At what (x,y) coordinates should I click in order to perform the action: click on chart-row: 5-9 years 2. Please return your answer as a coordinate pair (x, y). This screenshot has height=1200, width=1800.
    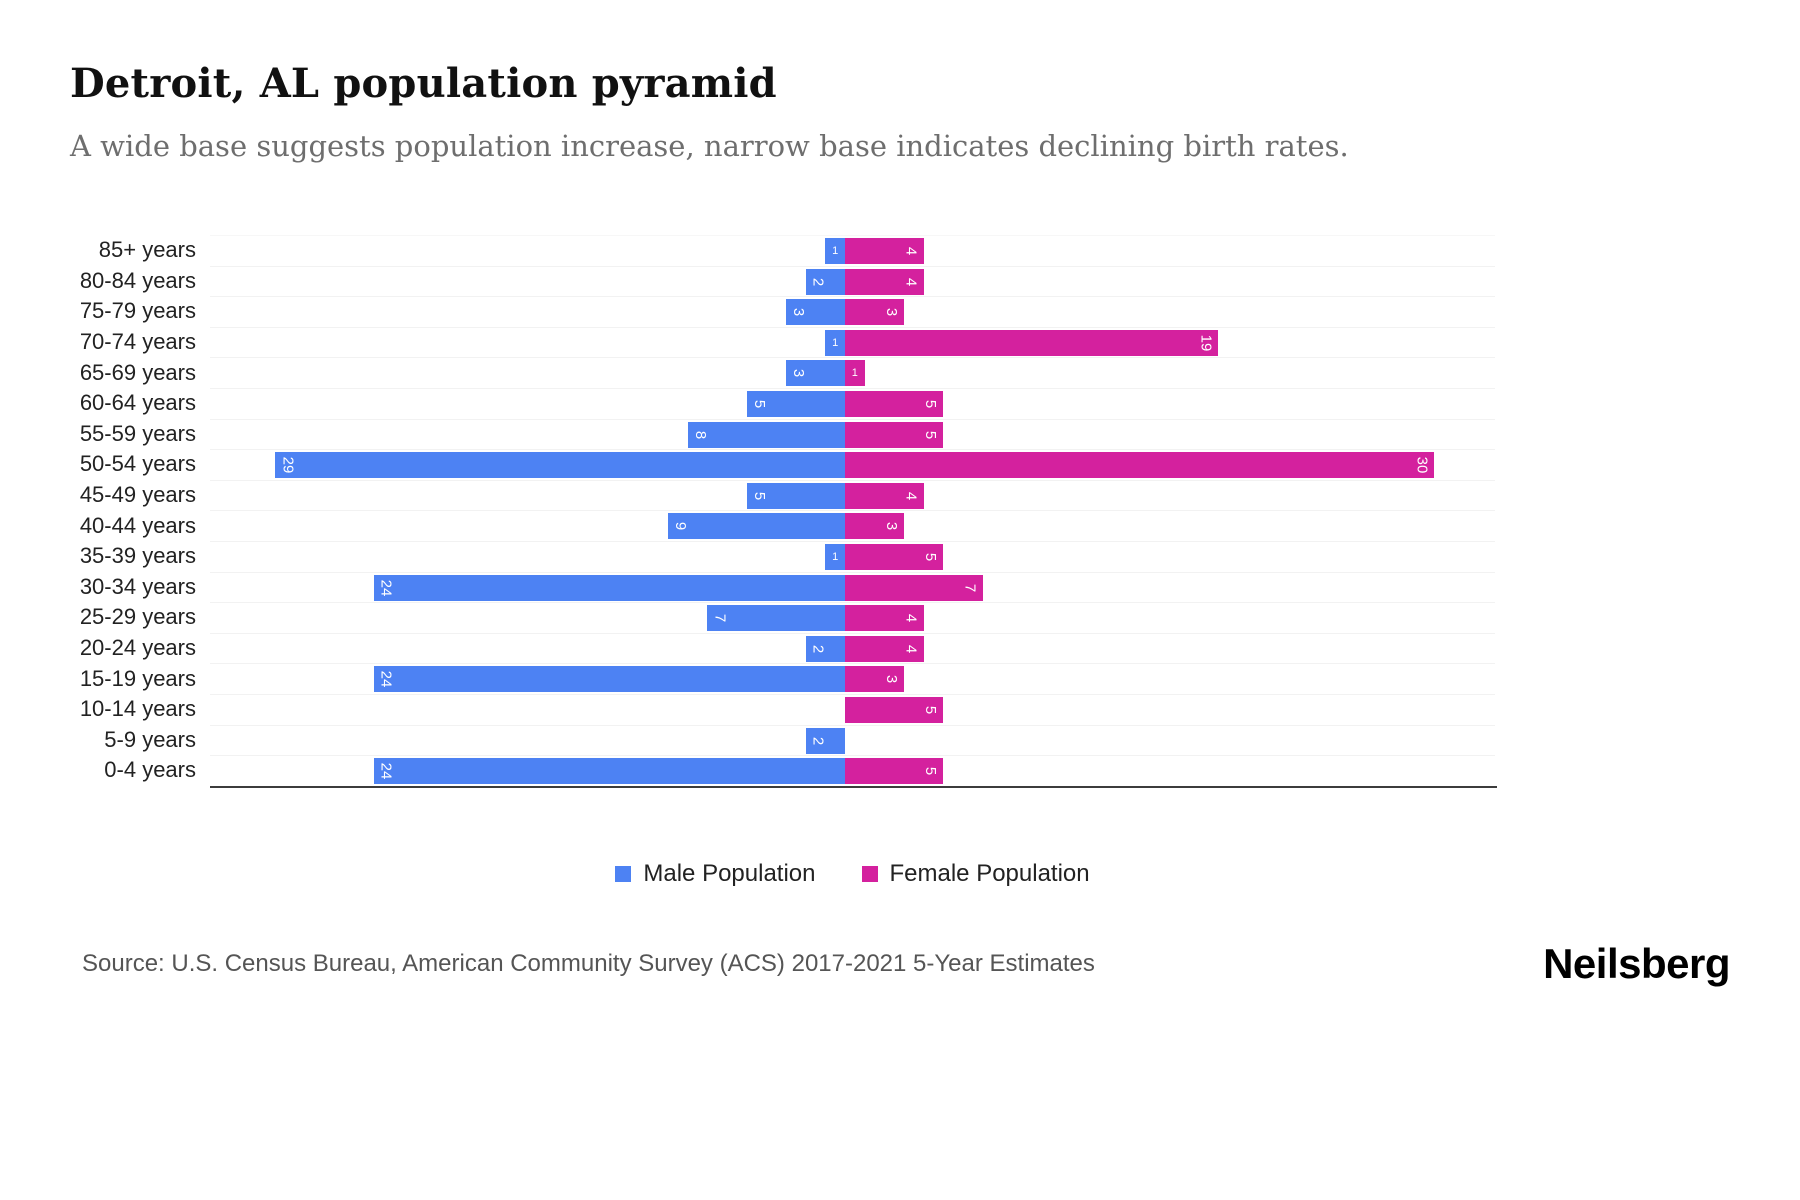
    Looking at the image, I should click on (900, 740).